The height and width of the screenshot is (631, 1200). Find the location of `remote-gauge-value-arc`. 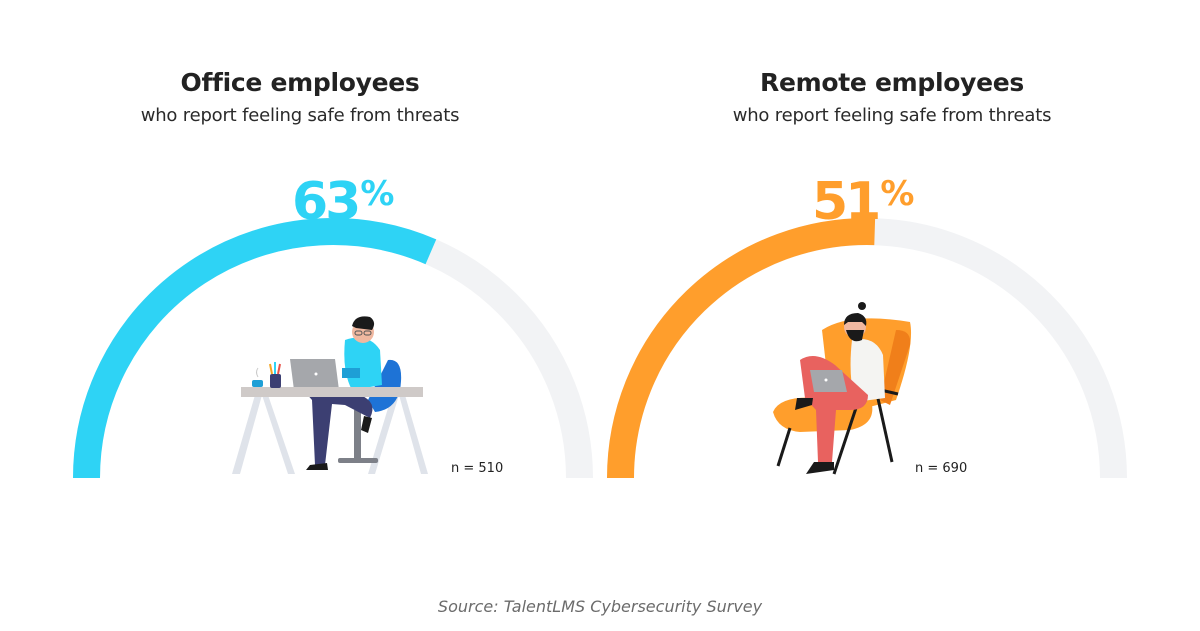

remote-gauge-value-arc is located at coordinates (741, 348).